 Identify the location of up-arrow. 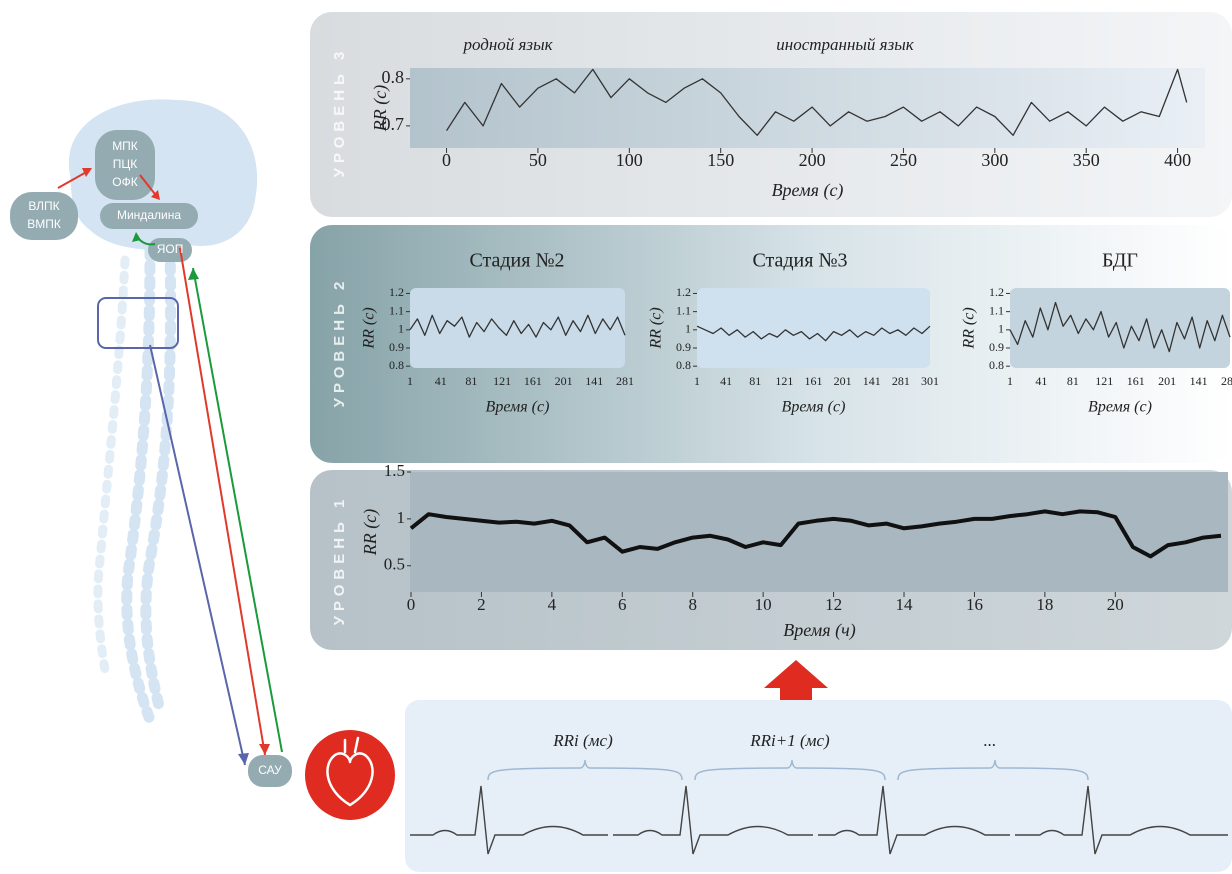
(796, 683).